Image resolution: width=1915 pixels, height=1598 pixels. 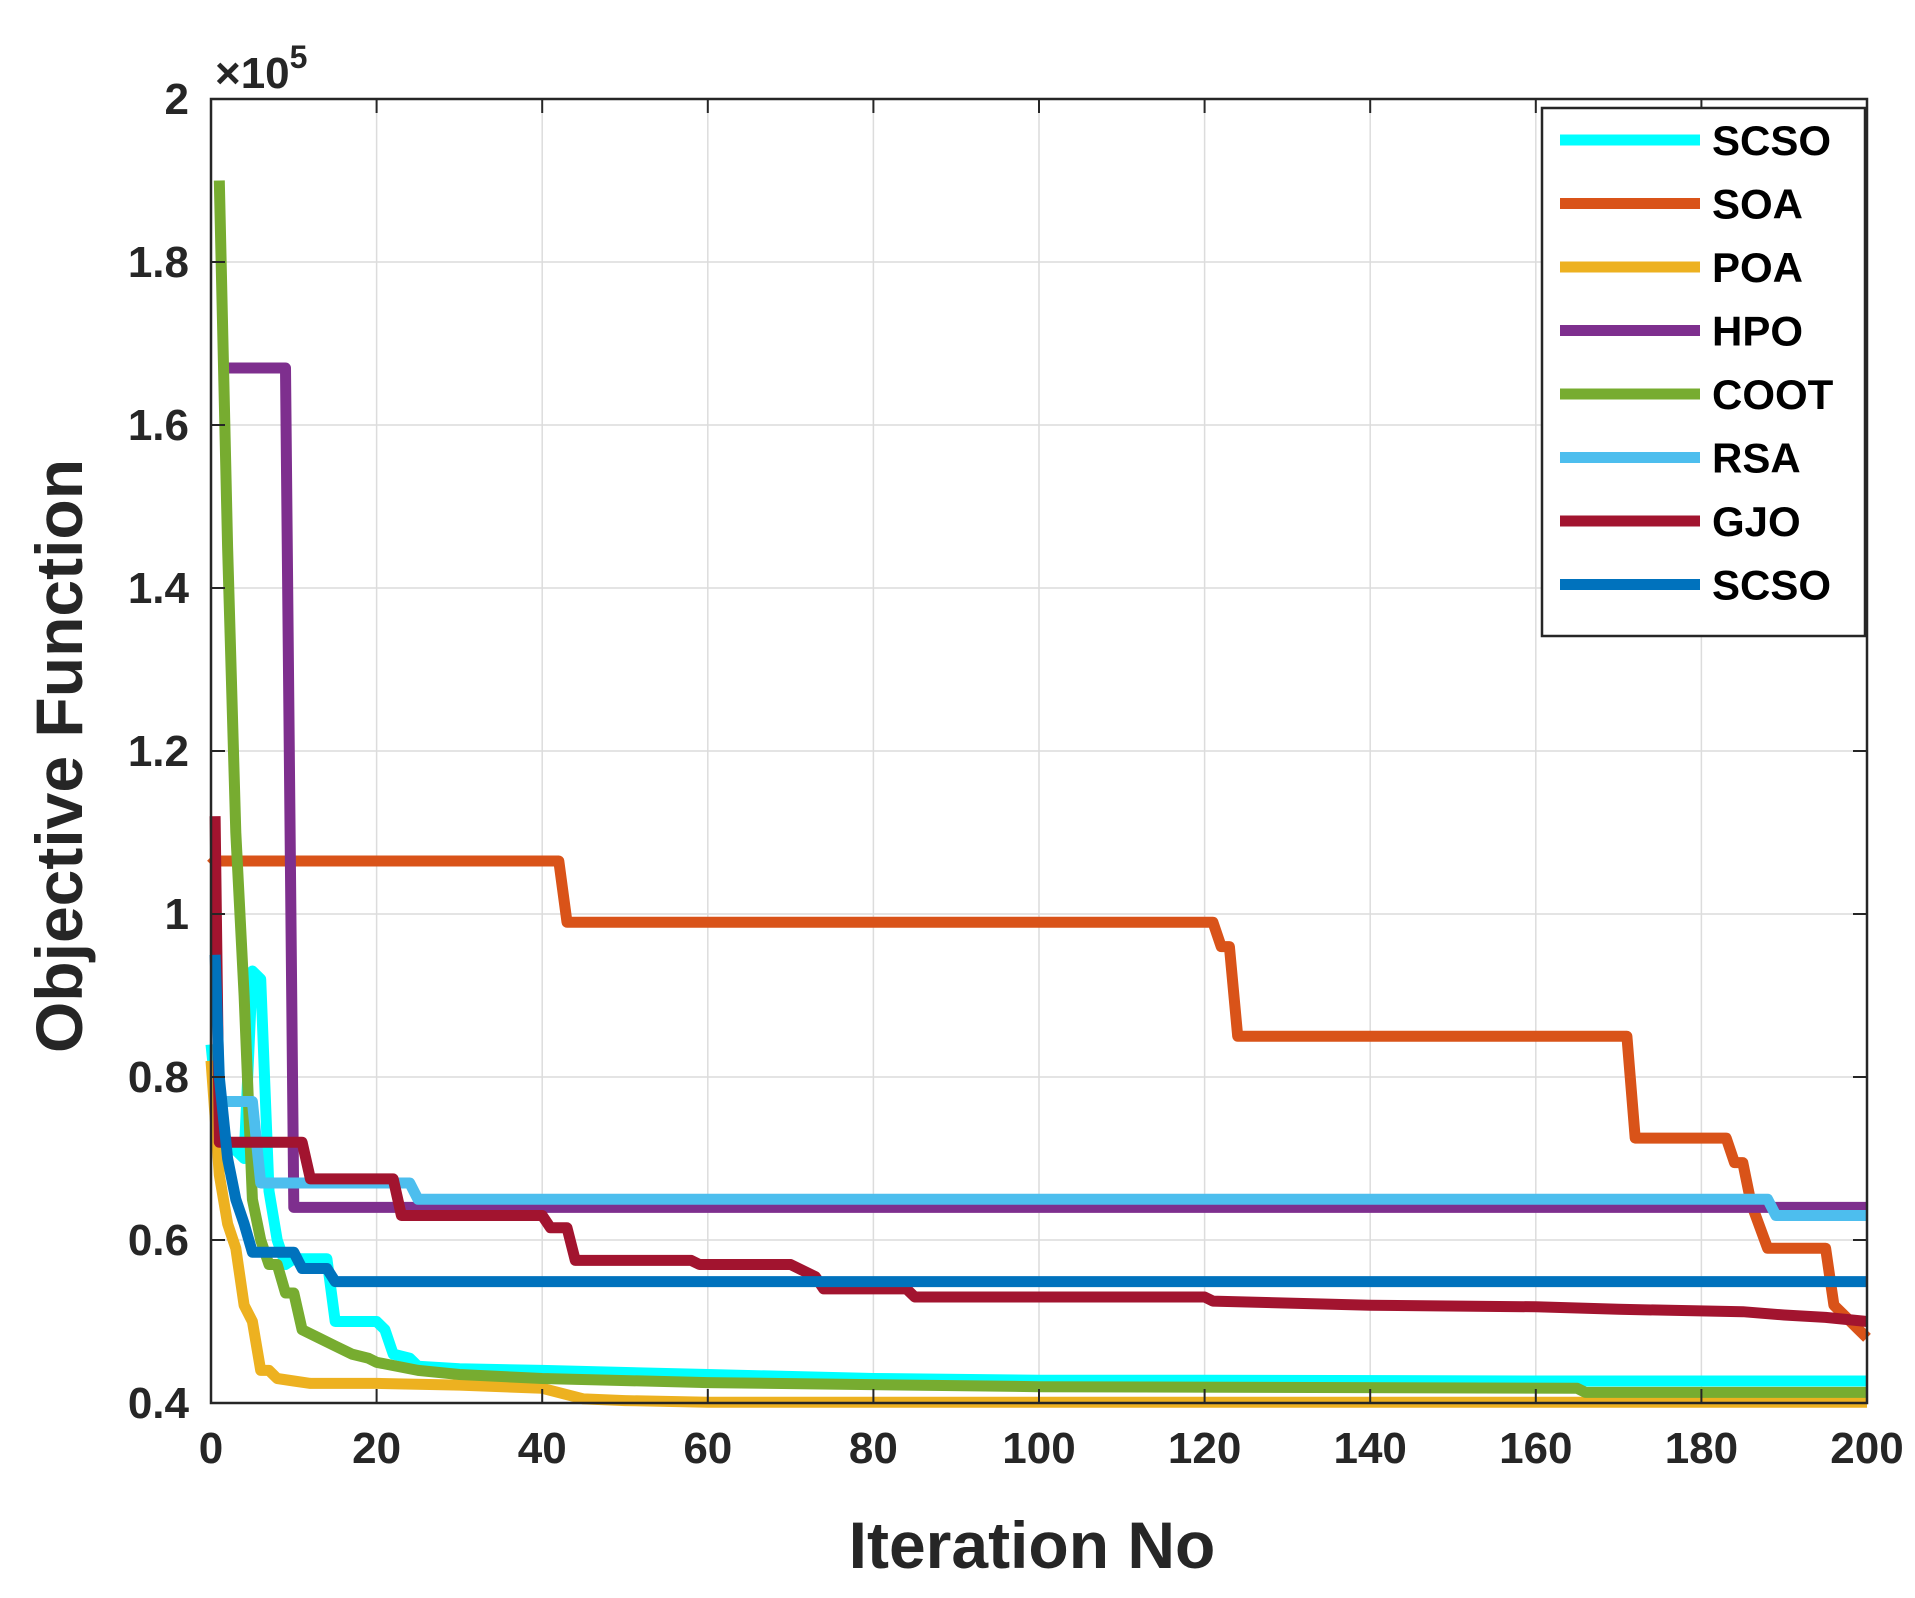 I want to click on x-tick-label: 120, so click(x=1204, y=1448).